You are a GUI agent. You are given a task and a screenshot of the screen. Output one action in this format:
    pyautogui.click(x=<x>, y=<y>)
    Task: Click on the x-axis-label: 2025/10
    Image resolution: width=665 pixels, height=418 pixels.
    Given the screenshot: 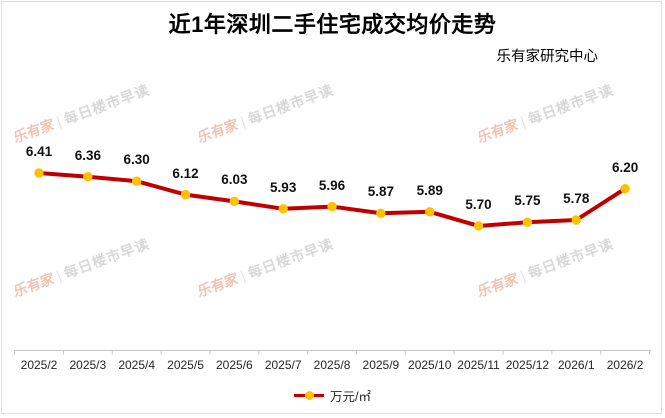 What is the action you would take?
    pyautogui.click(x=430, y=365)
    